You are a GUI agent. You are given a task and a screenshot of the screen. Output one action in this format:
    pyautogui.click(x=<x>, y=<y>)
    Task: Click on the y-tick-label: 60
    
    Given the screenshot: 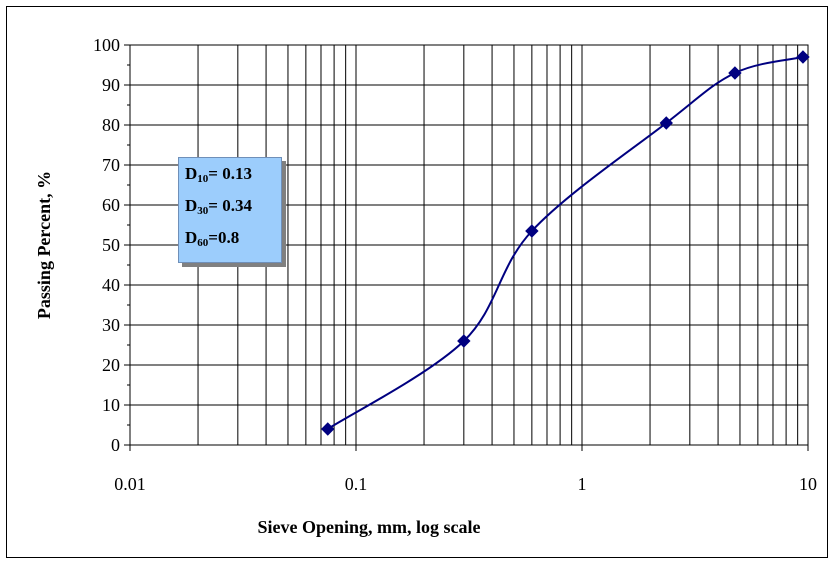 What is the action you would take?
    pyautogui.click(x=111, y=205)
    